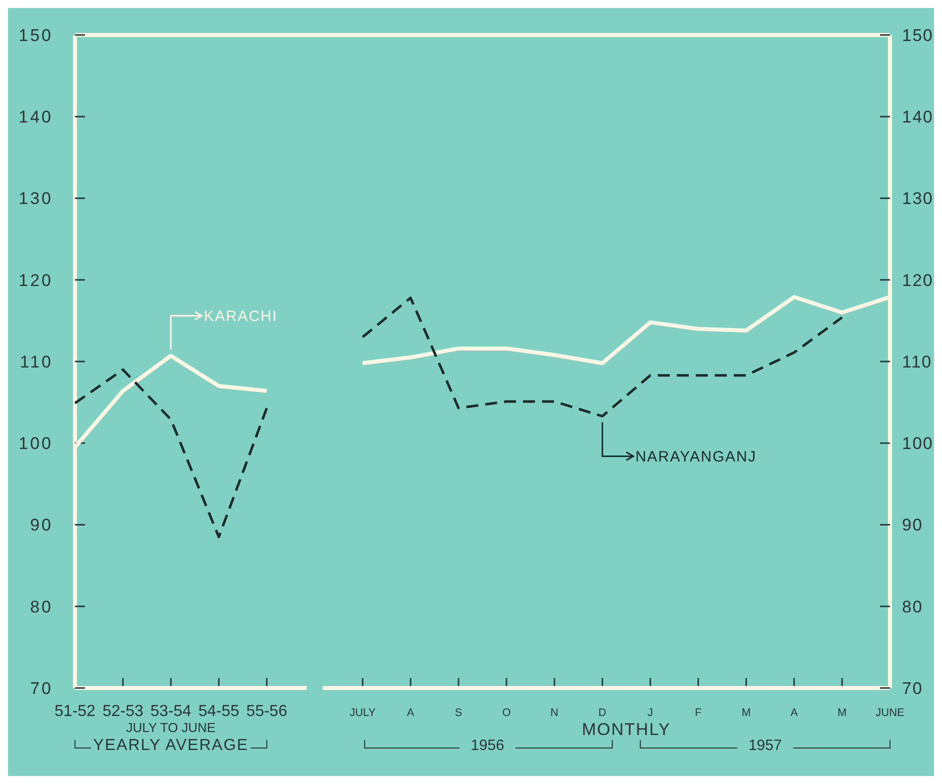  Describe the element at coordinates (35, 444) in the screenshot. I see `y-tick-label: 100` at that location.